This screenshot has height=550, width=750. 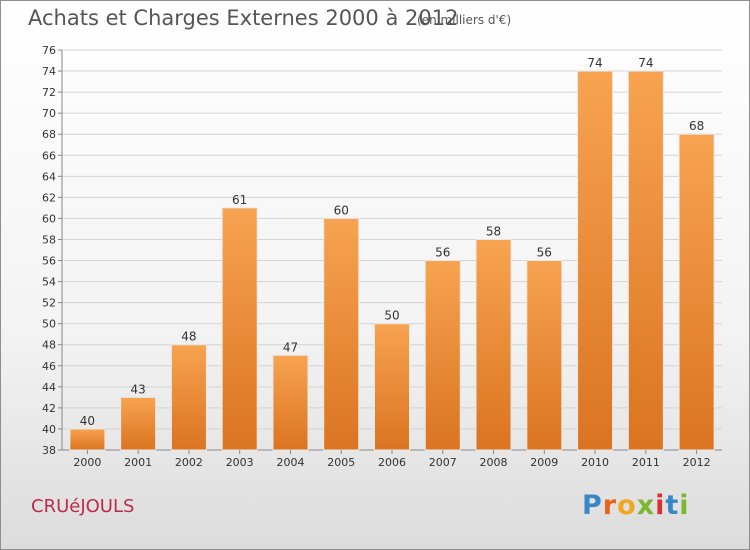 I want to click on x-tick-label: 2006, so click(x=392, y=462).